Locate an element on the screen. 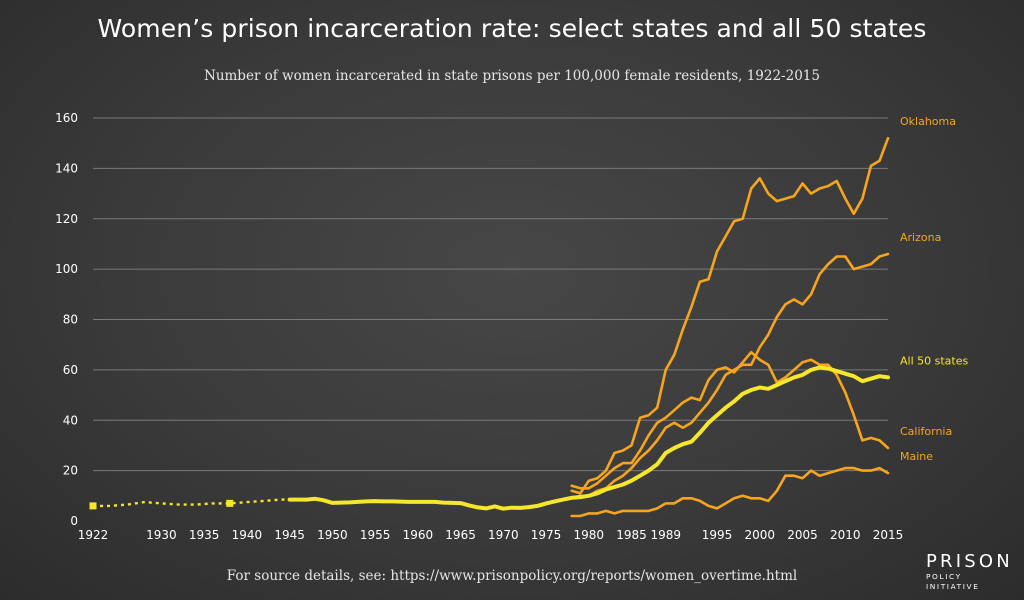 The height and width of the screenshot is (600, 1024). series-line-arizona is located at coordinates (730, 376).